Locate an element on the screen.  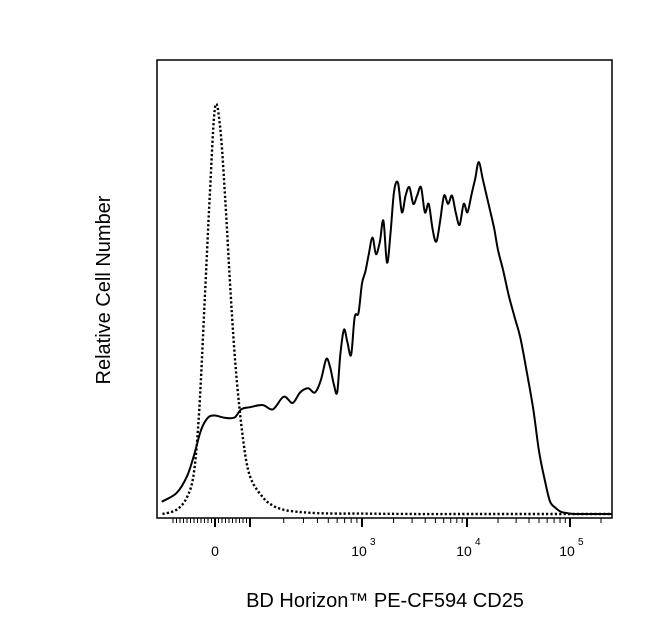
x-tick-label: 10⁵ is located at coordinates (571, 548).